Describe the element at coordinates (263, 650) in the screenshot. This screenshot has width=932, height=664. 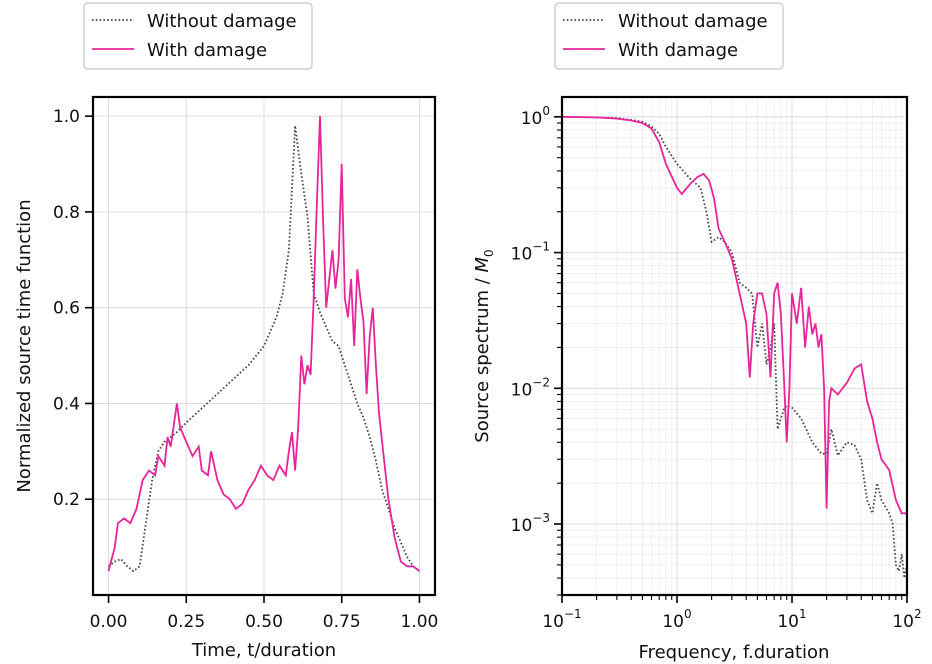
I see `left-x-axis-label: Time, t/duration` at that location.